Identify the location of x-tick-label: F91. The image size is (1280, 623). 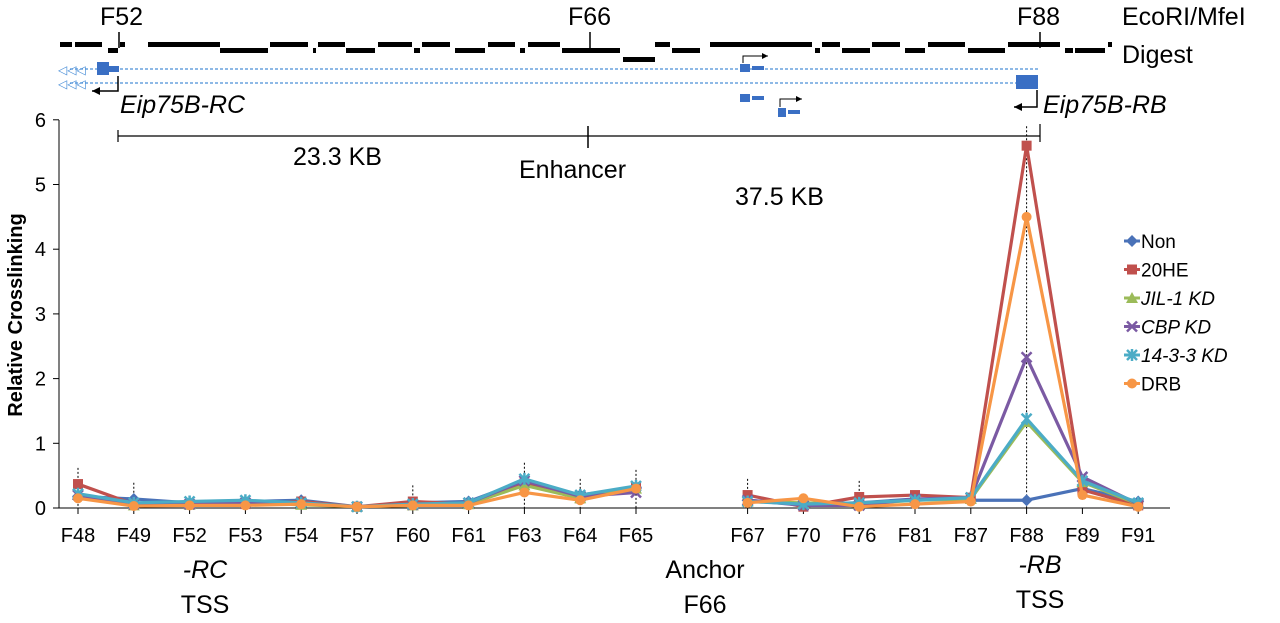
(1138, 536).